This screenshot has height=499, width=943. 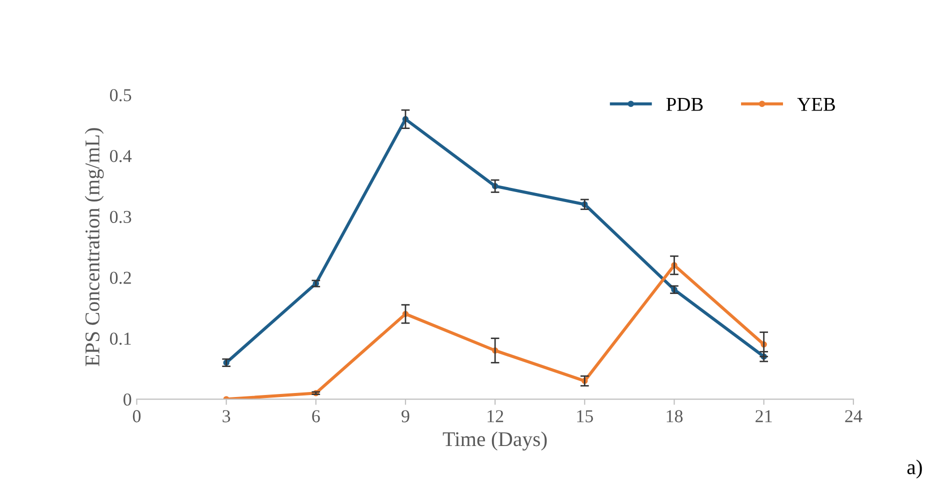 I want to click on x-tick-label: 0, so click(x=136, y=416).